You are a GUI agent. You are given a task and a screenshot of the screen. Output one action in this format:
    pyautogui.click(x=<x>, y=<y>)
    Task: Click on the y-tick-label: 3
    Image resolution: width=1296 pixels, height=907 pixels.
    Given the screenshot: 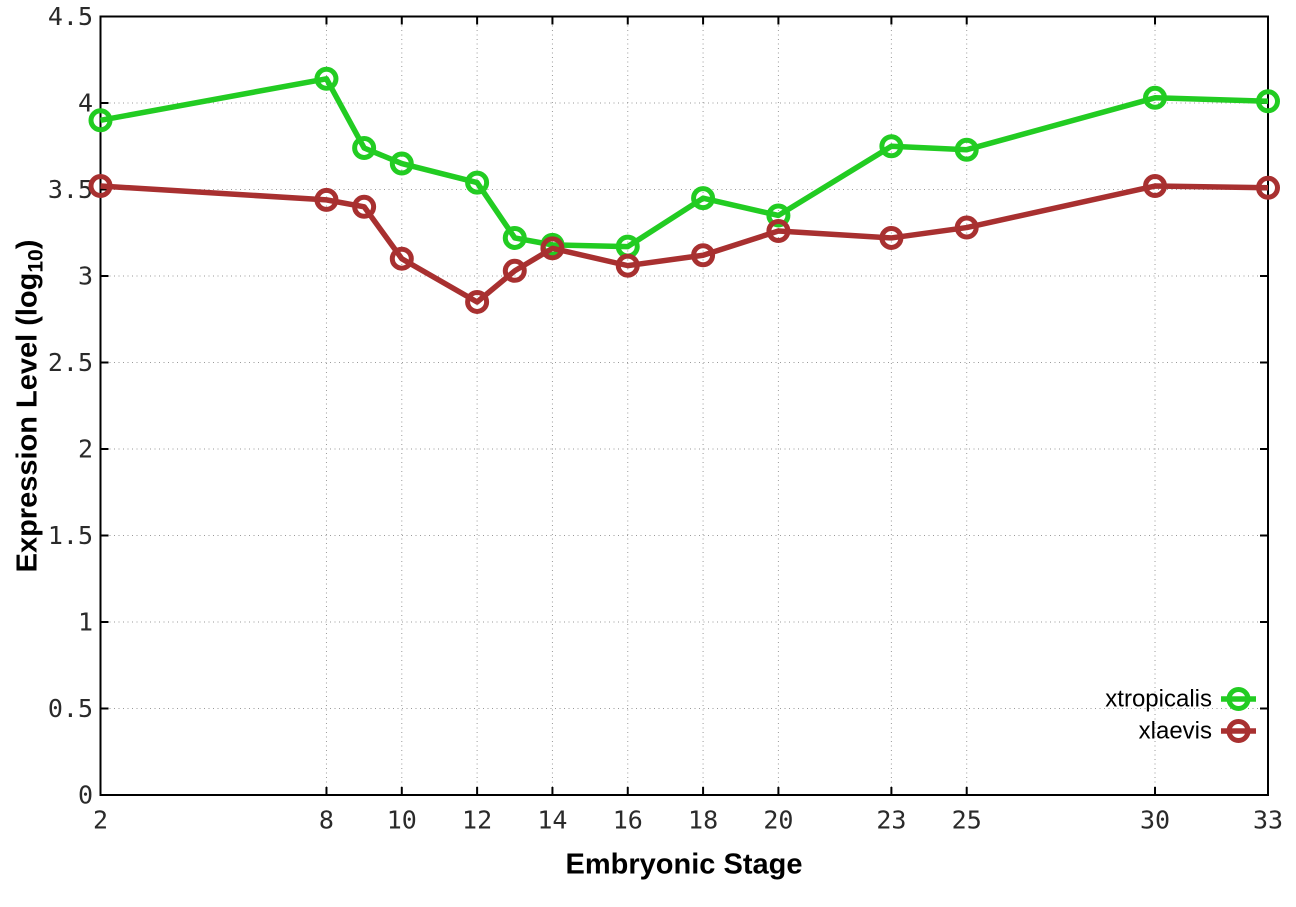 What is the action you would take?
    pyautogui.click(x=85, y=276)
    